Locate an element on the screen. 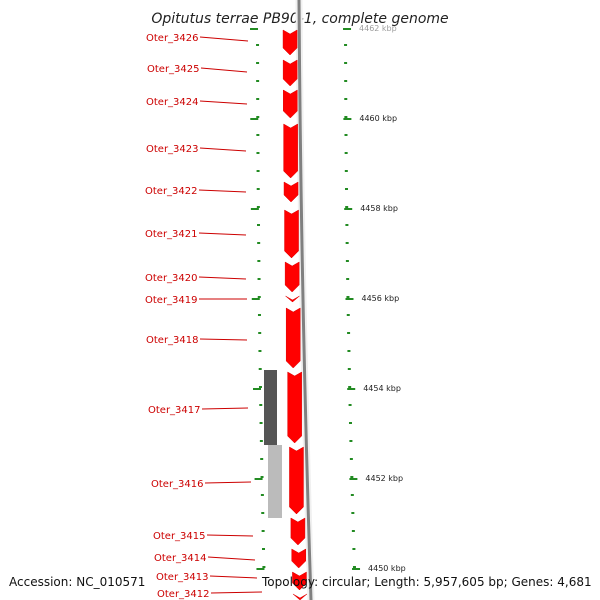 Image resolution: width=600 pixels, height=600 pixels. gene-label-oter-3421: Oter_3421 is located at coordinates (171, 234).